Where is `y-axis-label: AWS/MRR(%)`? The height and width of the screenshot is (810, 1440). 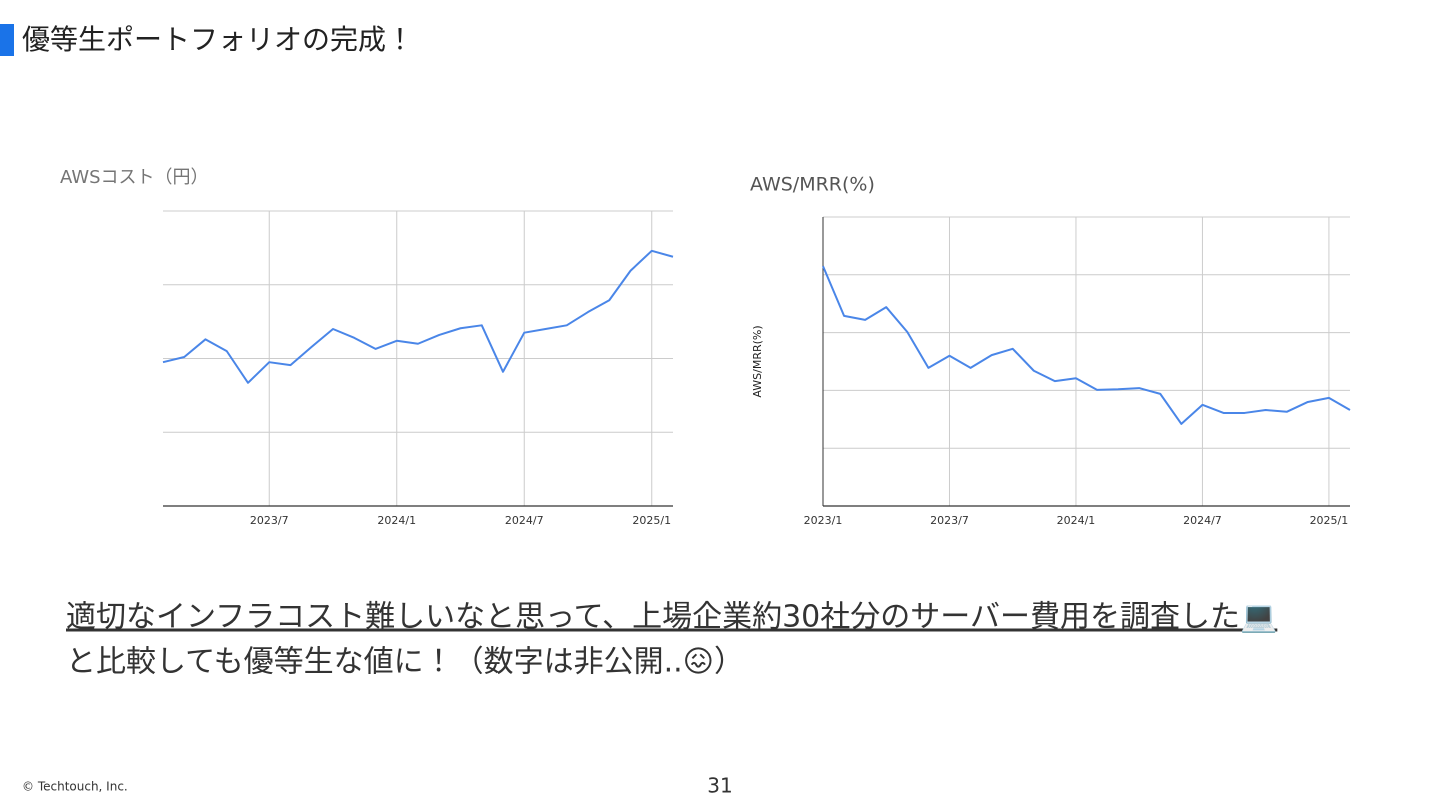 y-axis-label: AWS/MRR(%) is located at coordinates (757, 361).